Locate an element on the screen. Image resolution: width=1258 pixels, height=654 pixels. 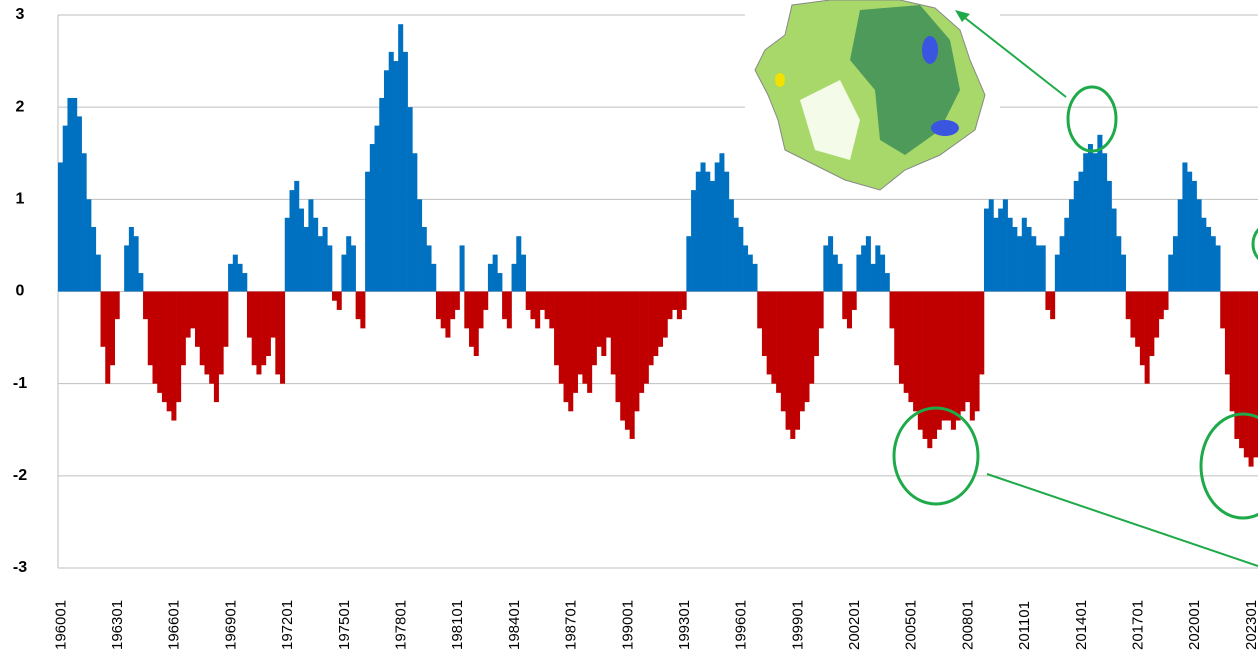
y-tick-label: -2 is located at coordinates (20, 475).